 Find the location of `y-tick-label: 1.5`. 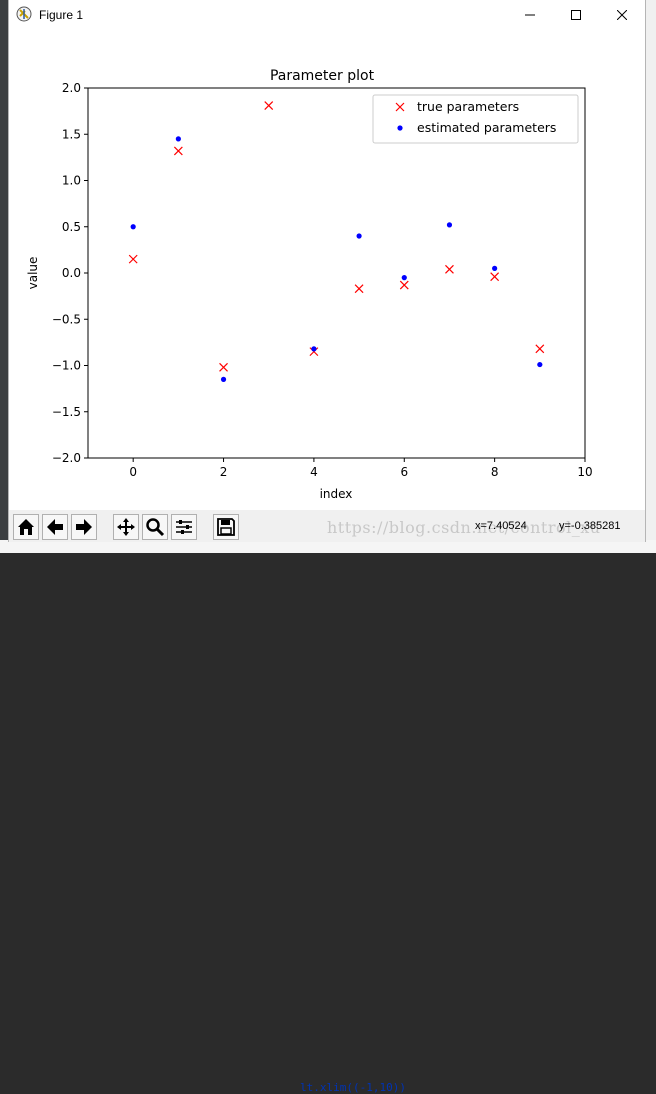

y-tick-label: 1.5 is located at coordinates (71, 134).